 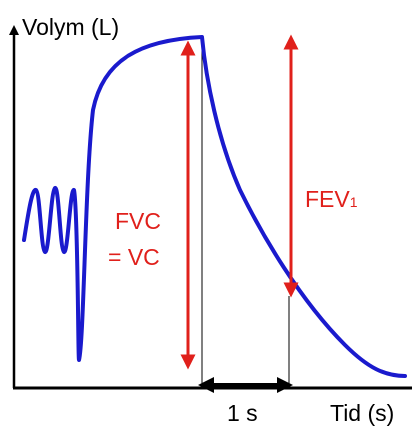 What do you see at coordinates (242, 413) in the screenshot?
I see `time-interval-label: 1 s` at bounding box center [242, 413].